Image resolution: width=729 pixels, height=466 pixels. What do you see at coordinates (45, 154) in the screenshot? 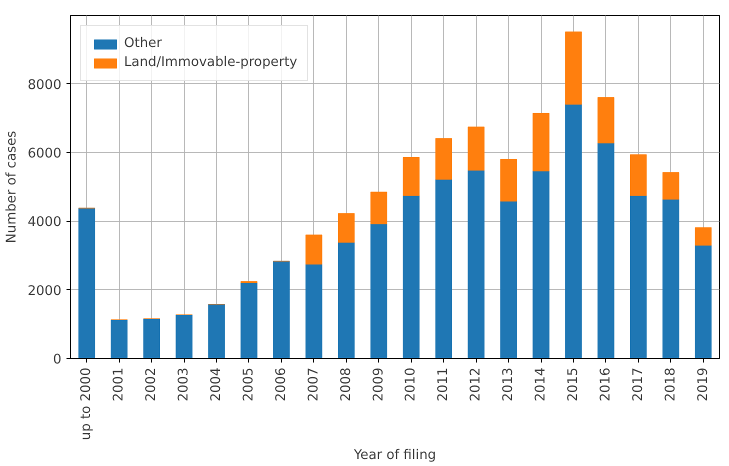
I see `y-tick-label: 6000` at bounding box center [45, 154].